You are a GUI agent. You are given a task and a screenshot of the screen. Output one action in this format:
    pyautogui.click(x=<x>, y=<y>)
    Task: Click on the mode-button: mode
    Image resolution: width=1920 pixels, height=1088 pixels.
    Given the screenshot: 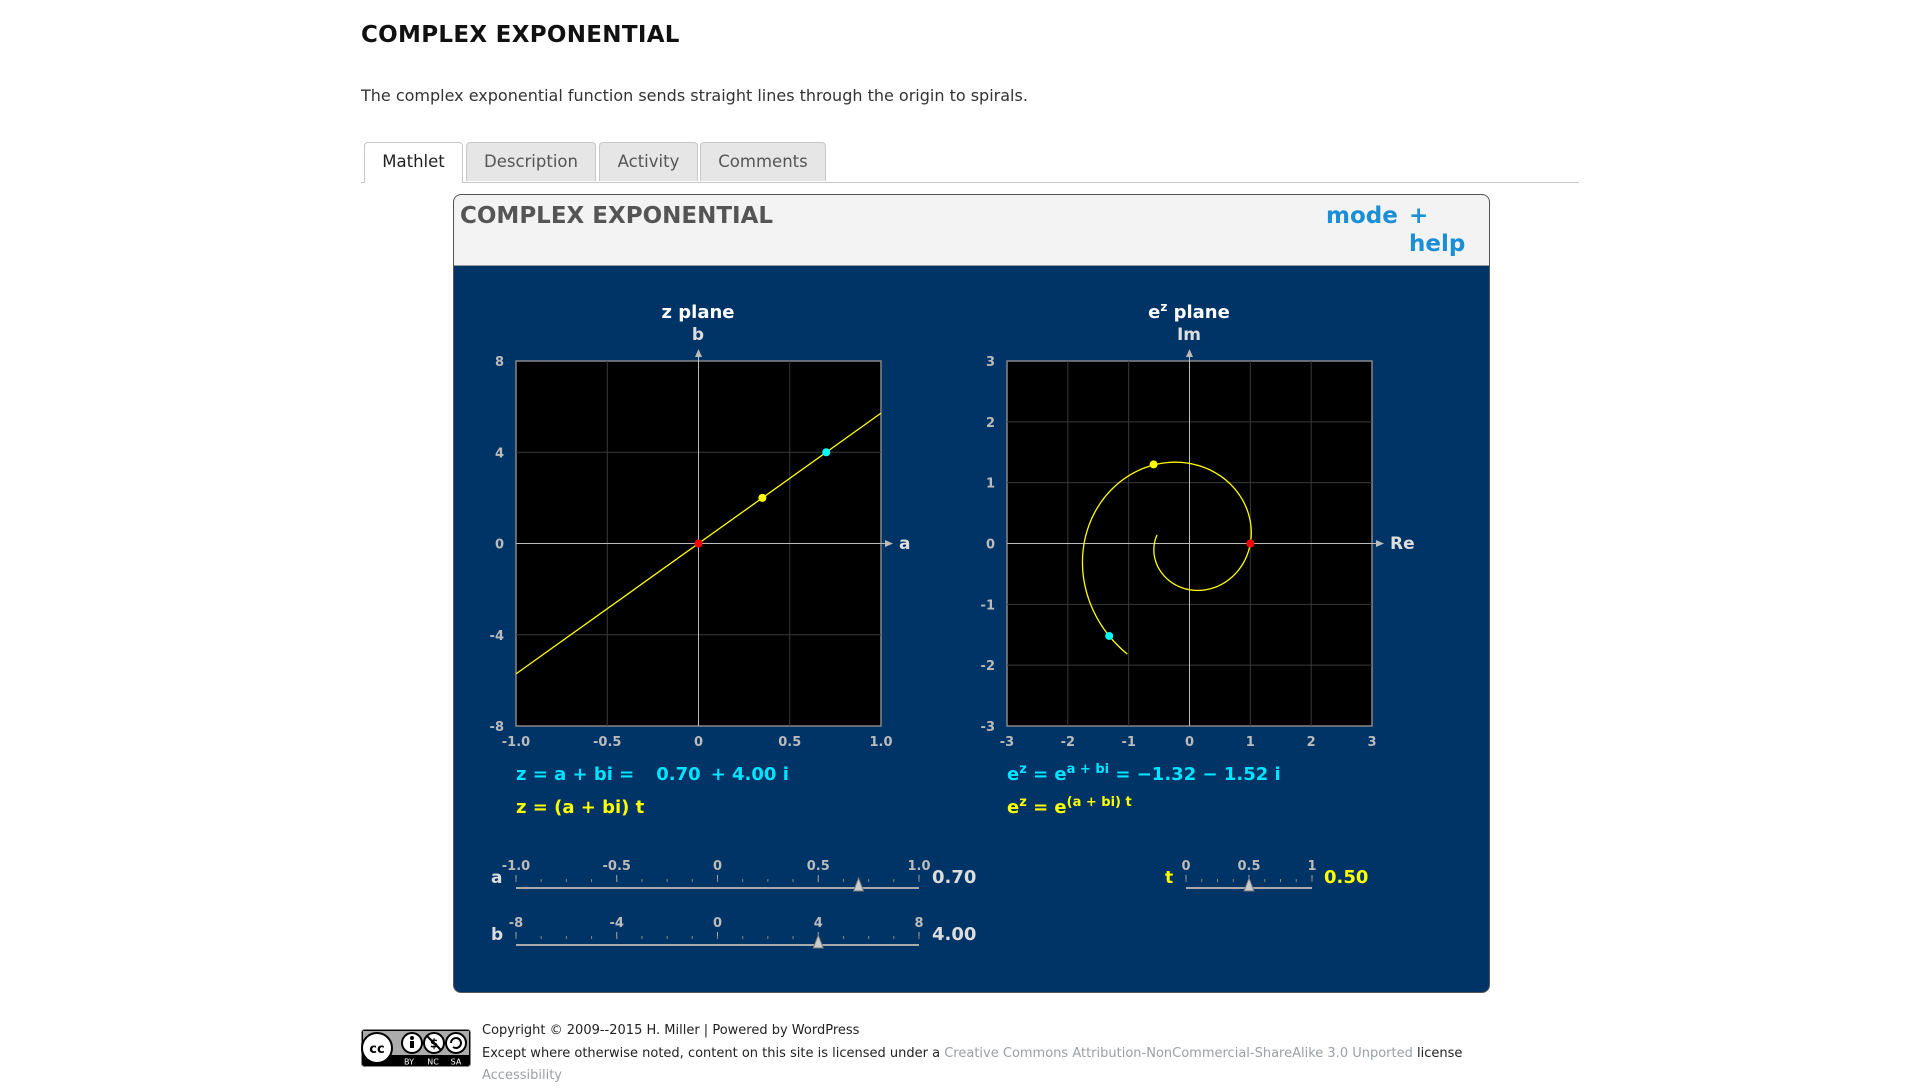 What is the action you would take?
    pyautogui.click(x=1362, y=216)
    